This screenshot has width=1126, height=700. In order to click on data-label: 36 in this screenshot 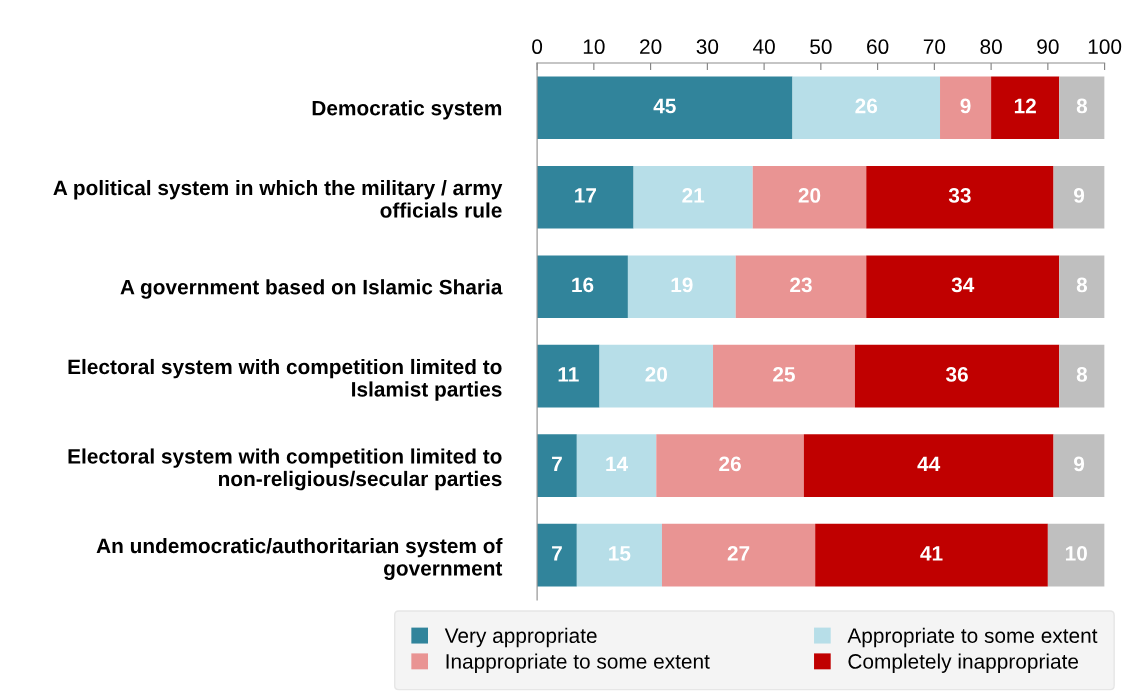, I will do `click(956, 374)`.